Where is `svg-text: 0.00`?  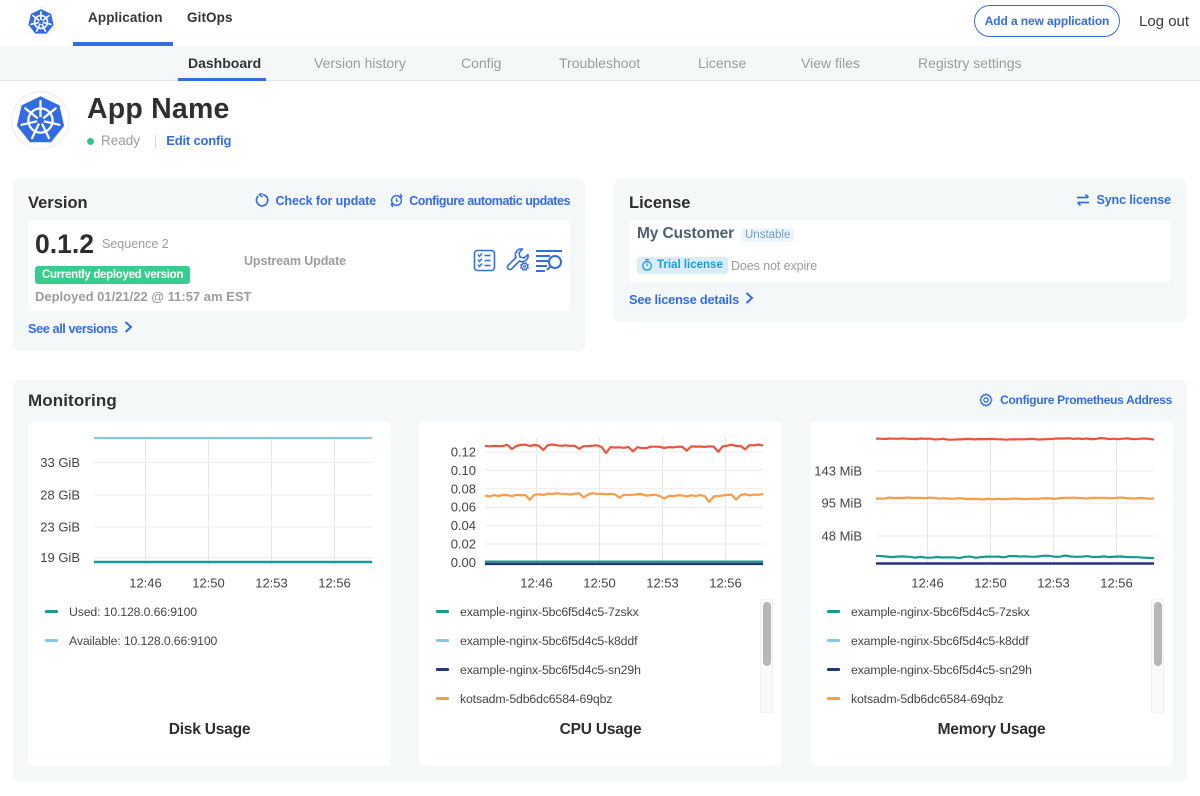 svg-text: 0.00 is located at coordinates (463, 562).